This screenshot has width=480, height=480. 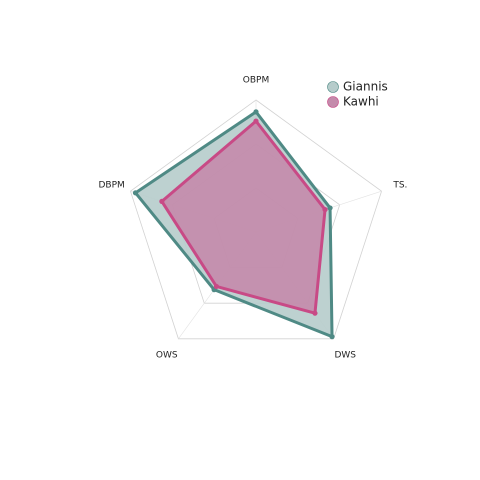 What do you see at coordinates (399, 186) in the screenshot?
I see `axis-label-ts: TS.` at bounding box center [399, 186].